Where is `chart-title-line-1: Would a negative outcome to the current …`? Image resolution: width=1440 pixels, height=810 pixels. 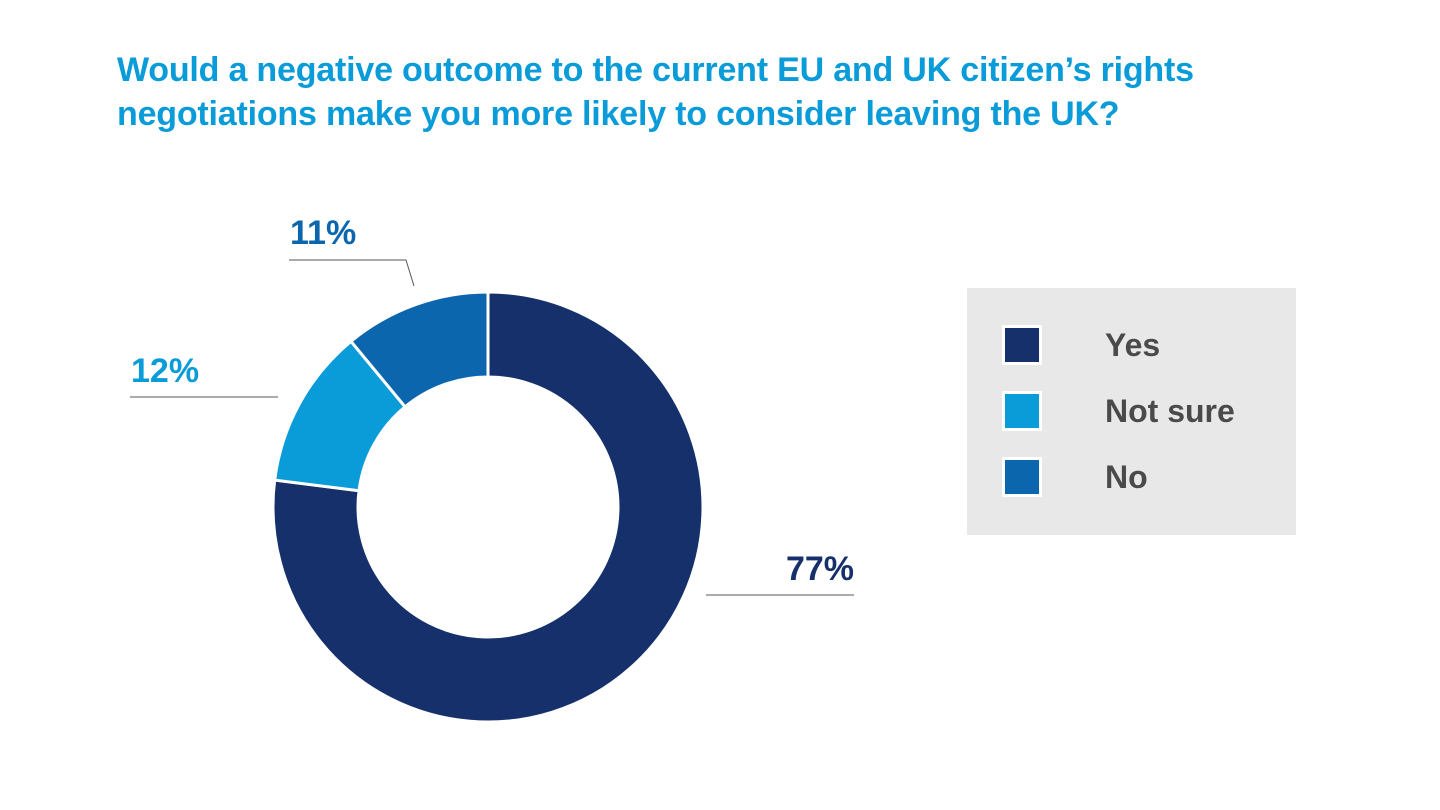
chart-title-line-1: Would a negative outcome to the current … is located at coordinates (655, 70).